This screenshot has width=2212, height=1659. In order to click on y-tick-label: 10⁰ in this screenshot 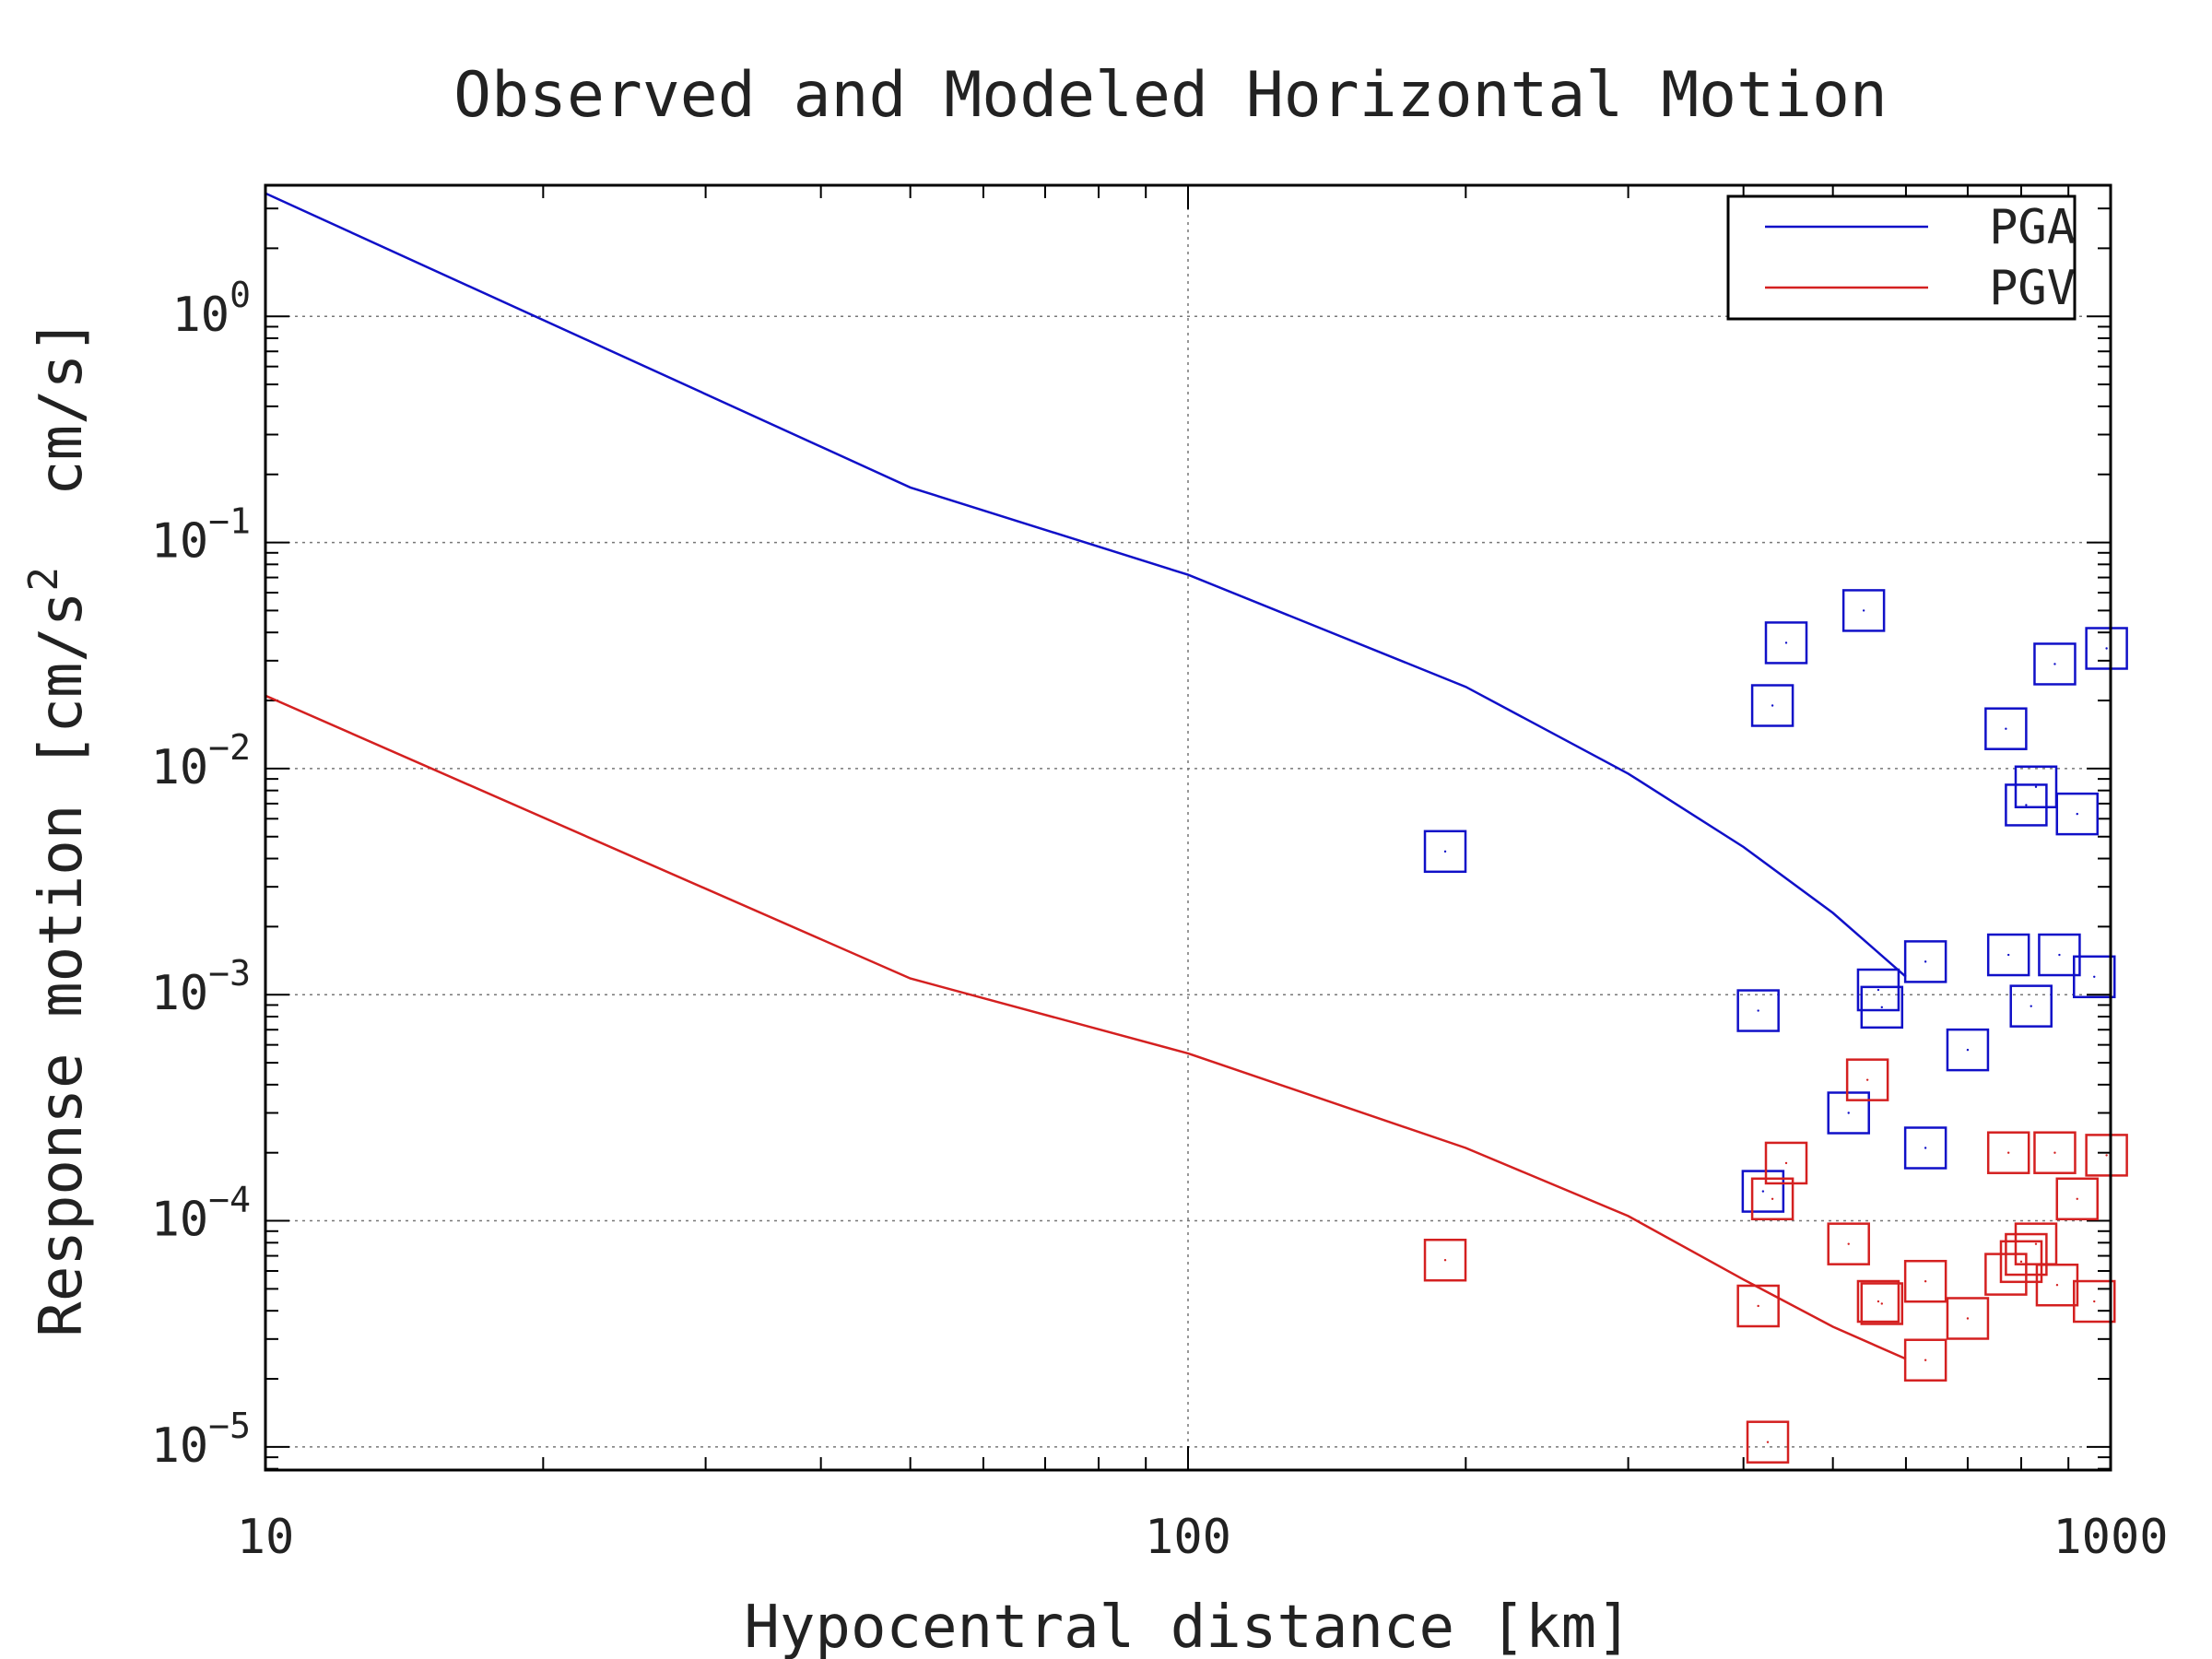, I will do `click(211, 309)`.